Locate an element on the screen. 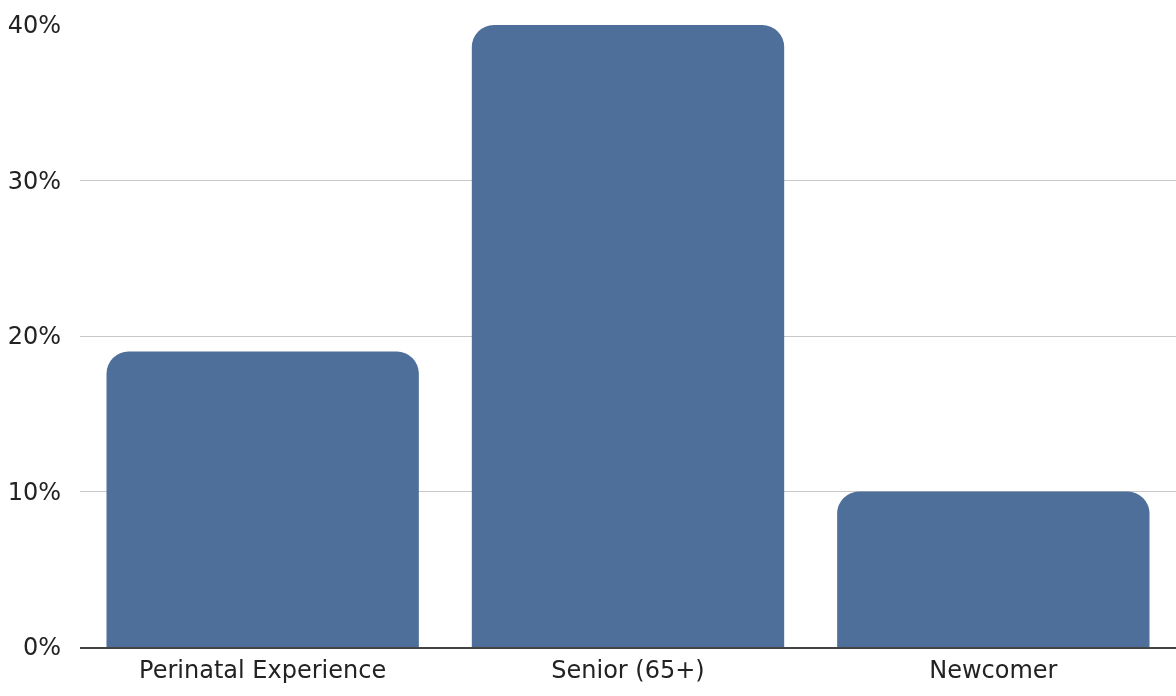  y-tick-label: 20% is located at coordinates (34, 336).